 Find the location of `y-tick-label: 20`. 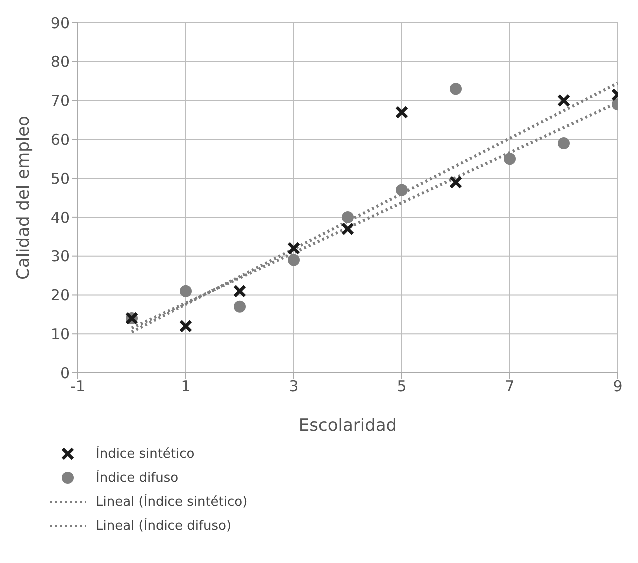

y-tick-label: 20 is located at coordinates (60, 295).